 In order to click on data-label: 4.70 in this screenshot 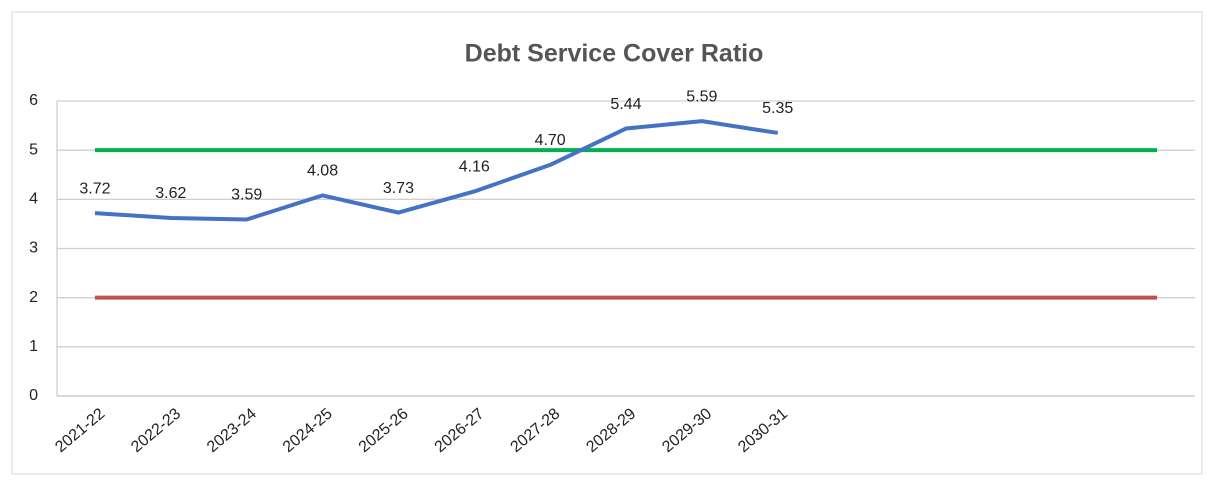, I will do `click(550, 140)`.